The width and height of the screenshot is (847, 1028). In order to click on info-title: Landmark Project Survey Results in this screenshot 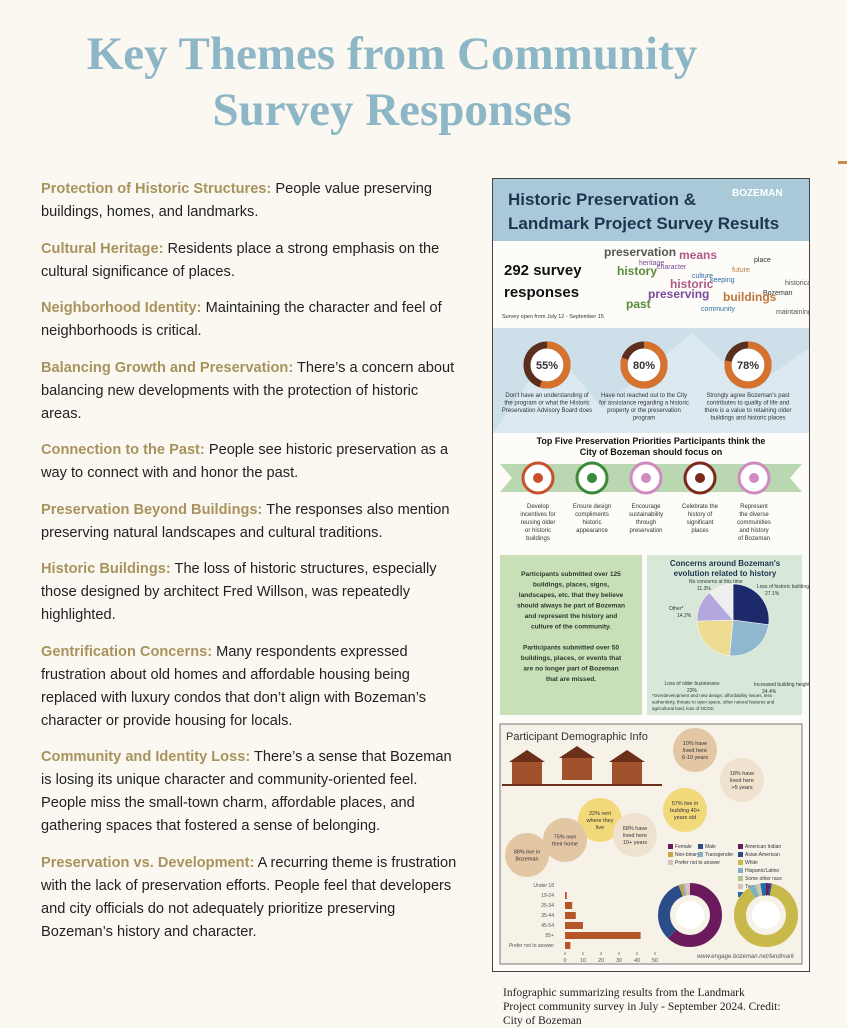, I will do `click(643, 223)`.